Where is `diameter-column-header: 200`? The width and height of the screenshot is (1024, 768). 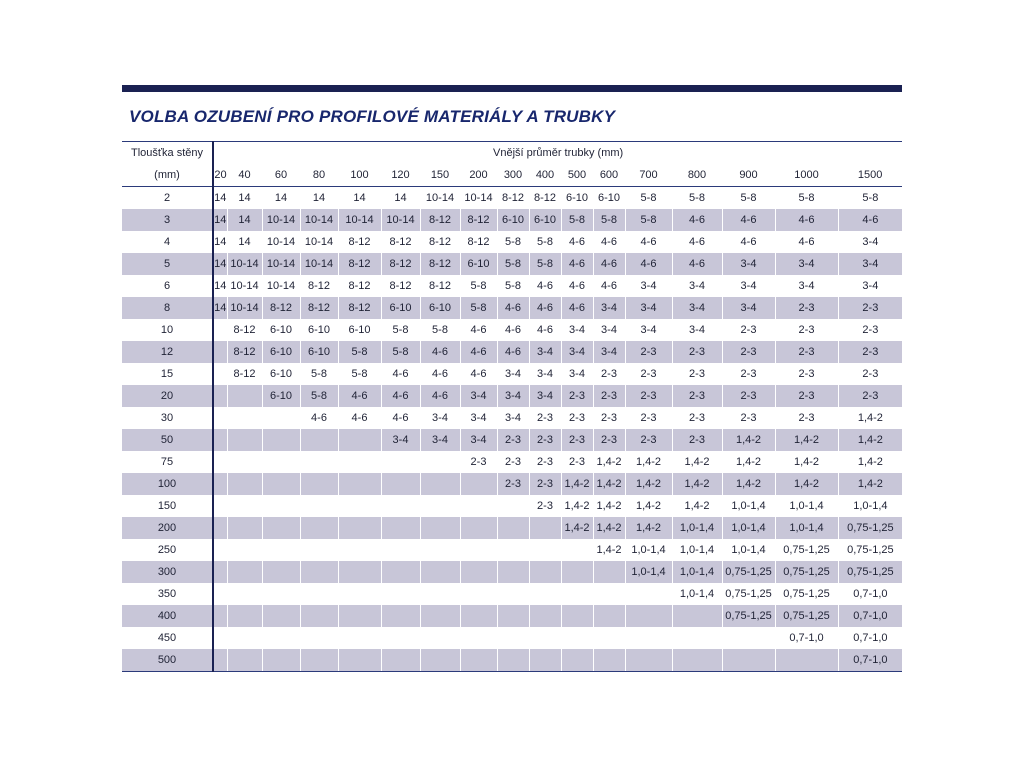 diameter-column-header: 200 is located at coordinates (478, 175).